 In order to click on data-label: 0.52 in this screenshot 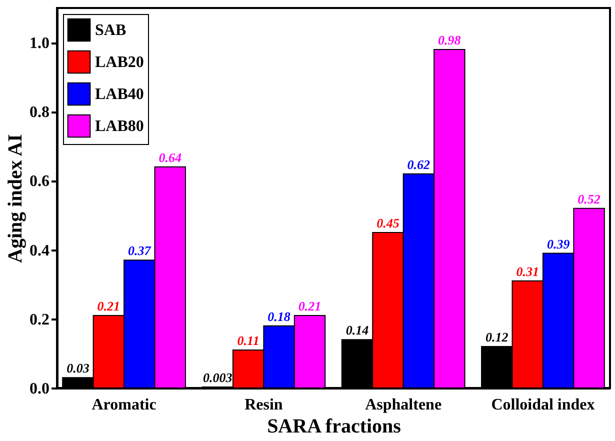, I will do `click(589, 198)`.